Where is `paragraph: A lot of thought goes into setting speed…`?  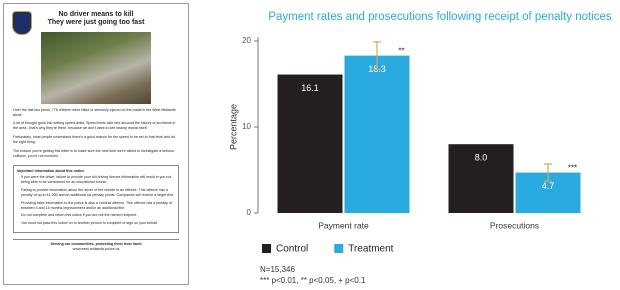 paragraph: A lot of thought goes into setting speed… is located at coordinates (94, 126).